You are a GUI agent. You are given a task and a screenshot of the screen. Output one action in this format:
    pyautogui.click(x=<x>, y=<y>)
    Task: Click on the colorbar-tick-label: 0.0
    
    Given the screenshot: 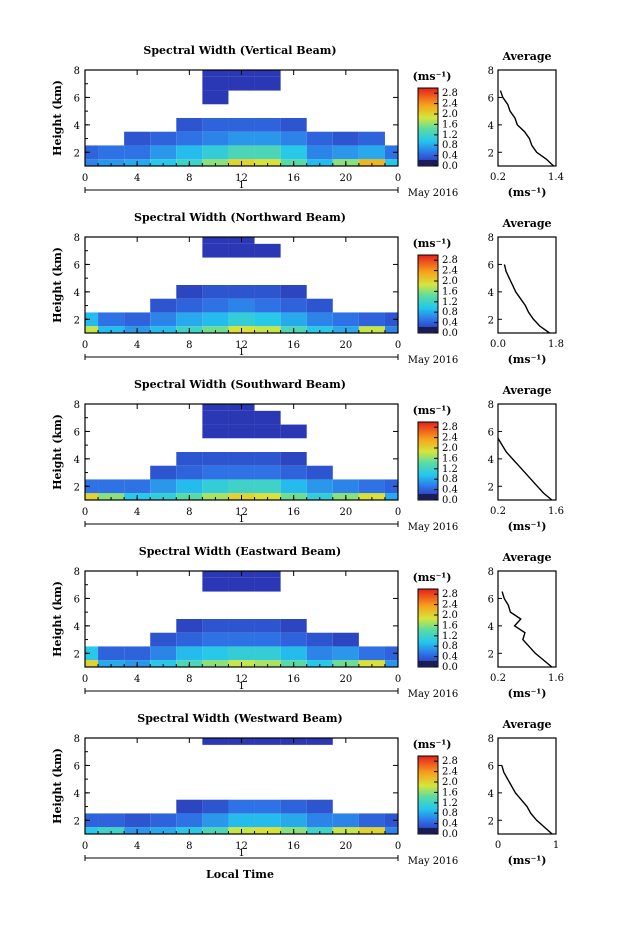 What is the action you would take?
    pyautogui.click(x=450, y=333)
    